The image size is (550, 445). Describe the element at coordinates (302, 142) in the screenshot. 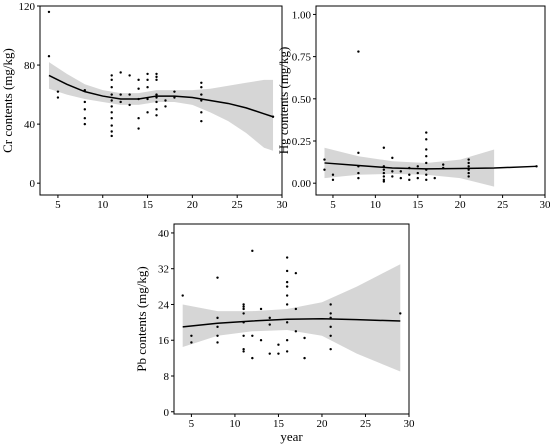

I see `y-tick-label: 0.25` at that location.